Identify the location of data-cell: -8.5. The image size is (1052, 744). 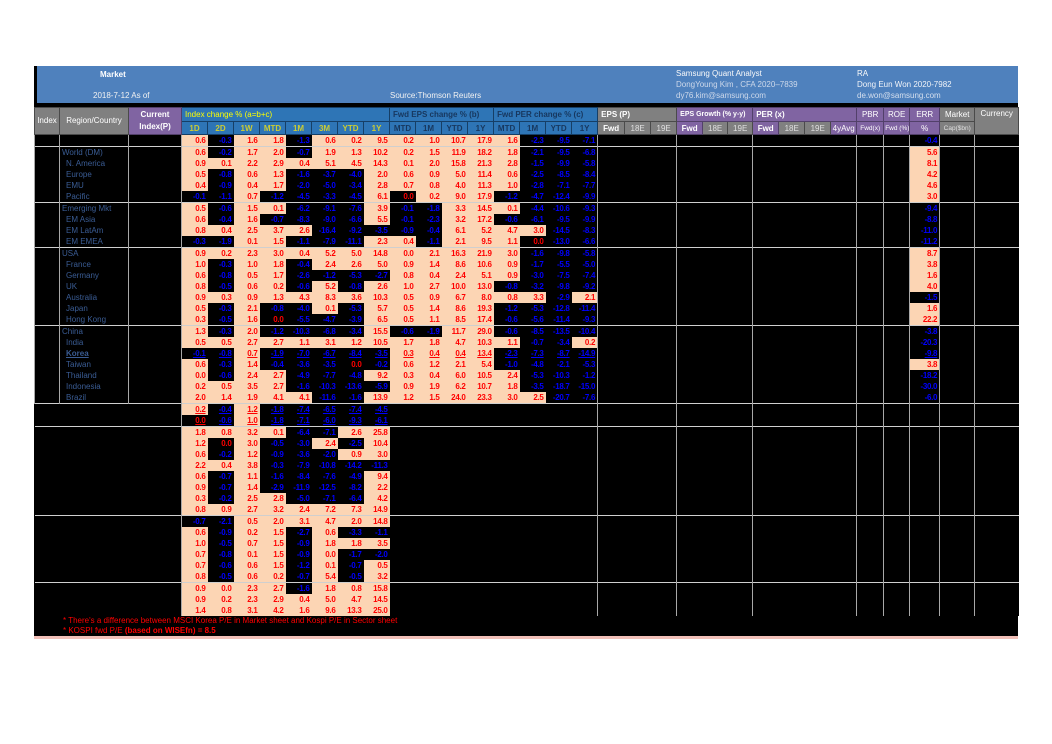
(558, 174).